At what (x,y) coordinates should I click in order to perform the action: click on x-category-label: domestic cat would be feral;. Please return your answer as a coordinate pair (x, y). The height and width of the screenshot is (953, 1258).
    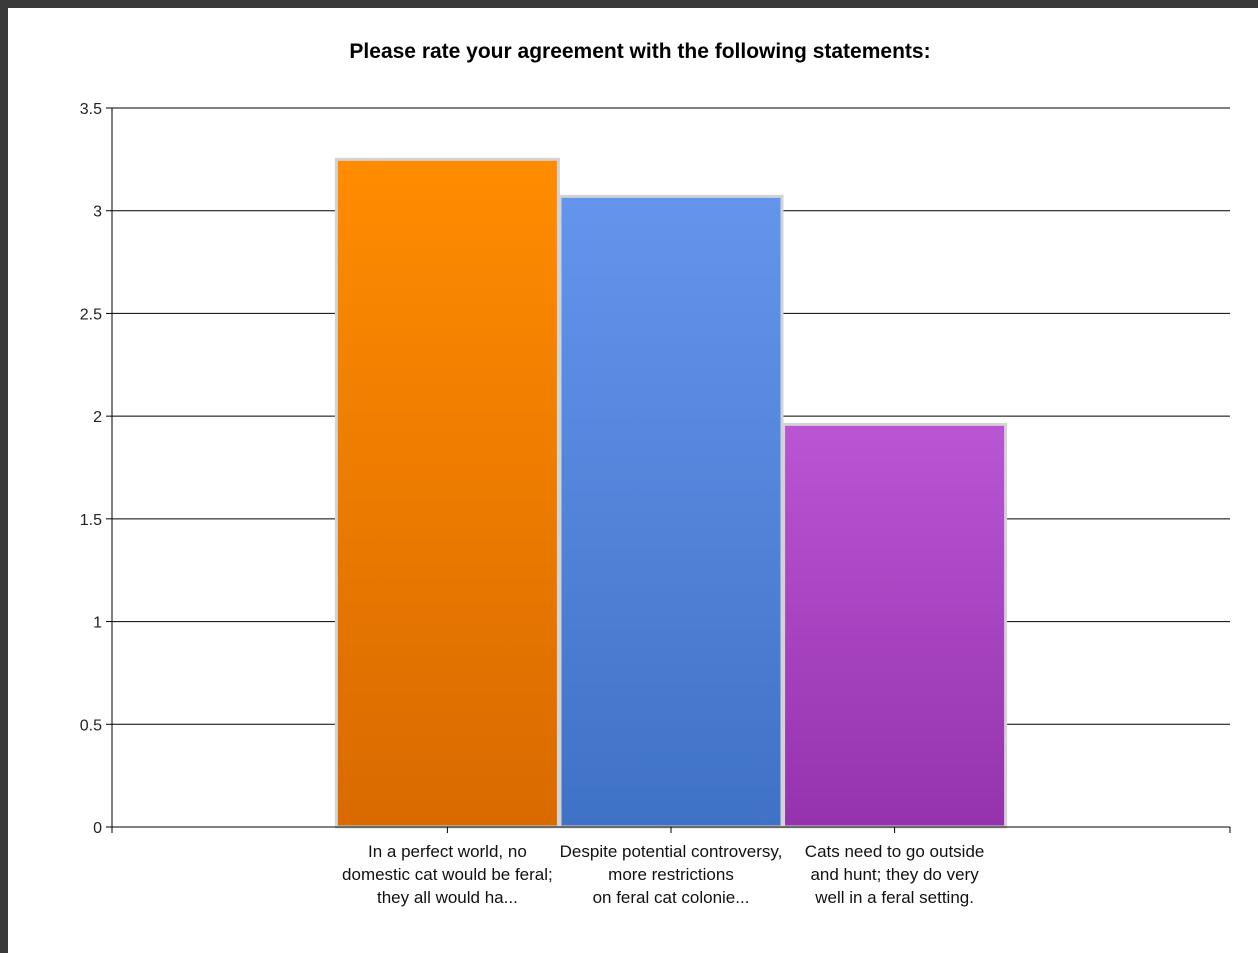
    Looking at the image, I should click on (447, 874).